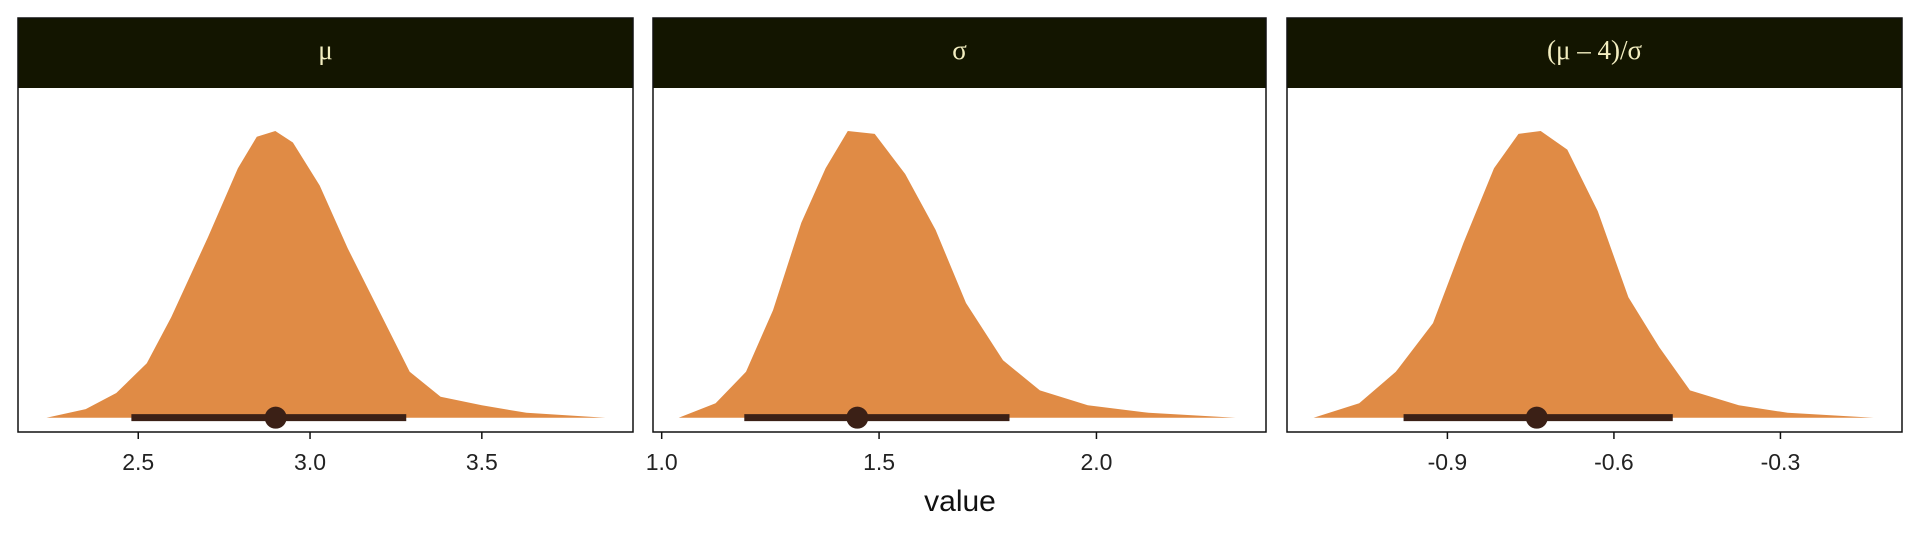 Image resolution: width=1920 pixels, height=540 pixels. What do you see at coordinates (138, 462) in the screenshot?
I see `x-tick-label: 2.5` at bounding box center [138, 462].